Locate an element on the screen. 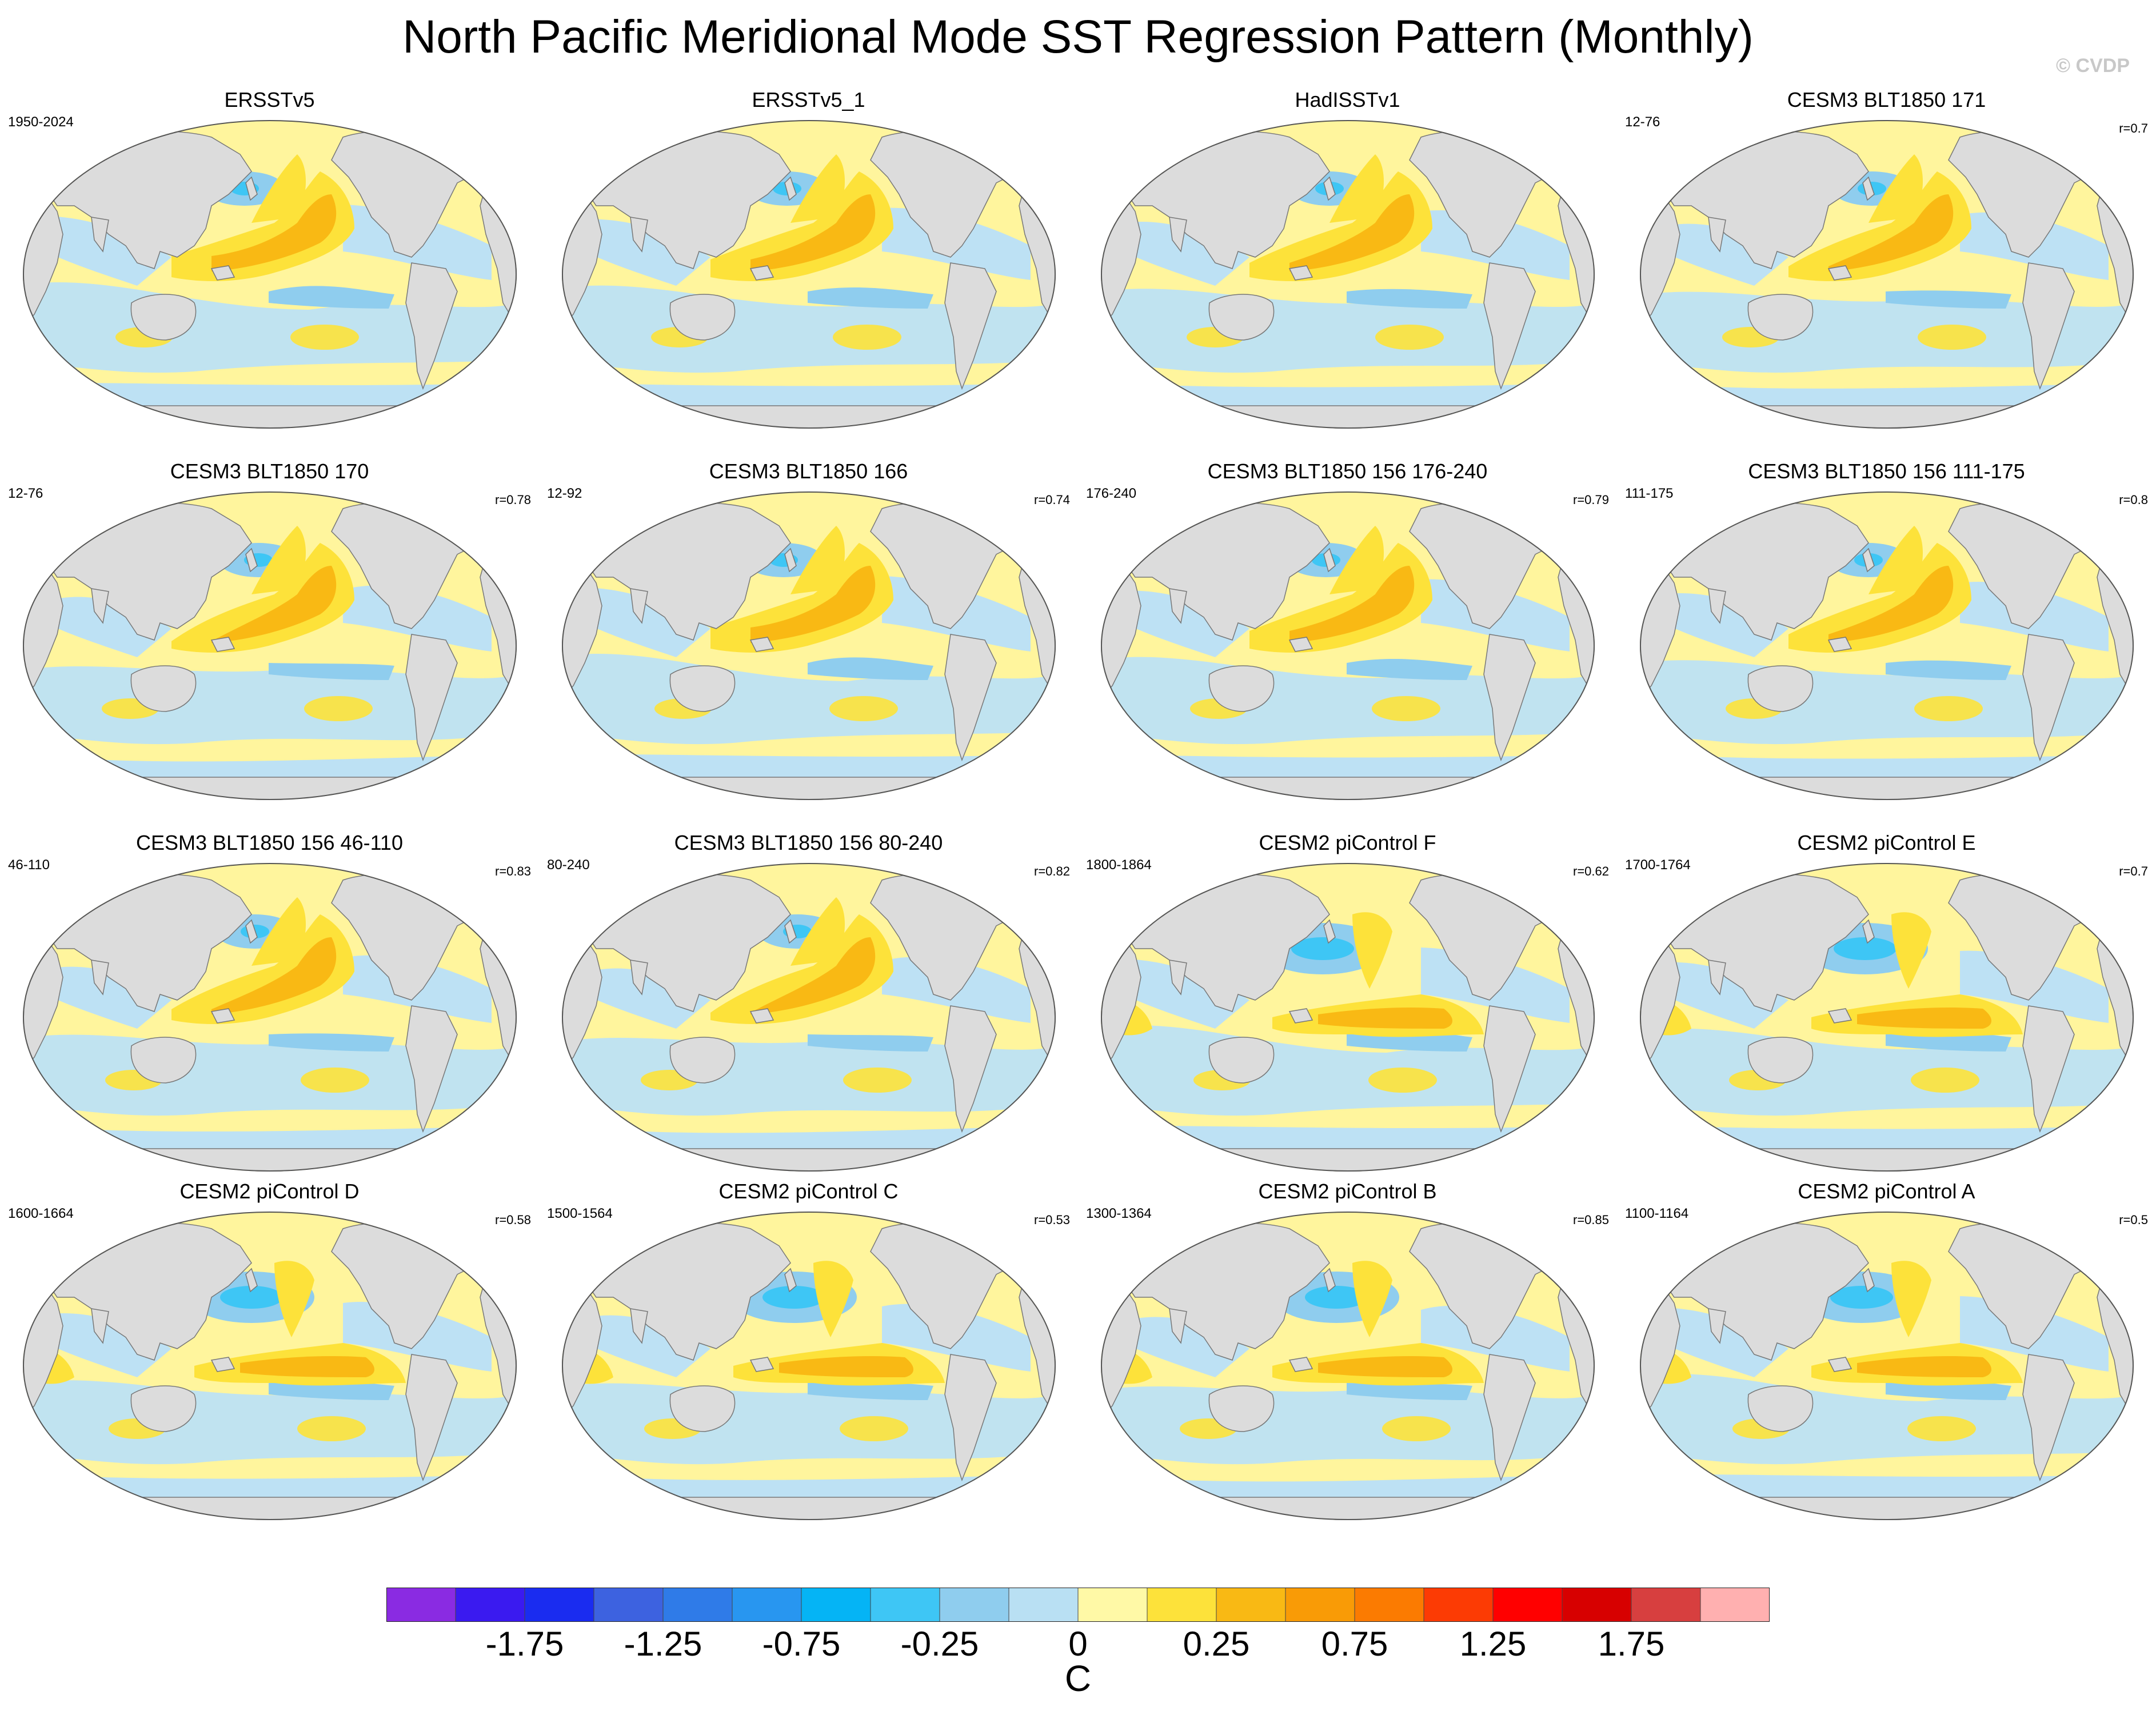 This screenshot has height=1711, width=2156. map-panel: CESM2 piControl E 1700-1764 r=0.7 is located at coordinates (1886, 1010).